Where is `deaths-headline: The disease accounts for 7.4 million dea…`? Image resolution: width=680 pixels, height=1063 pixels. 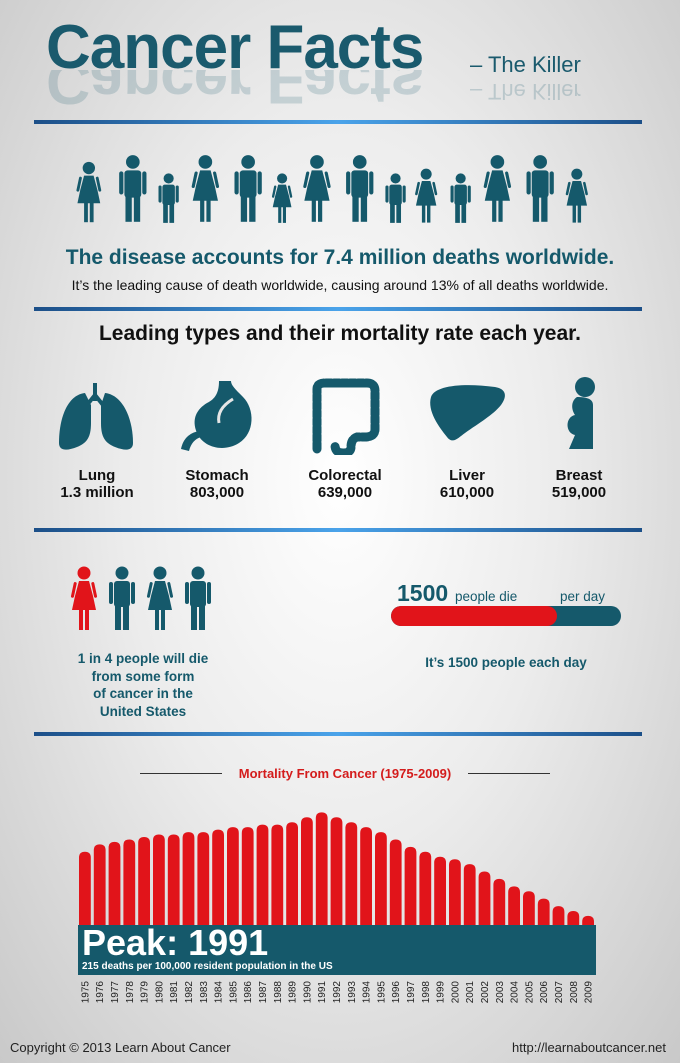 deaths-headline: The disease accounts for 7.4 million dea… is located at coordinates (340, 257).